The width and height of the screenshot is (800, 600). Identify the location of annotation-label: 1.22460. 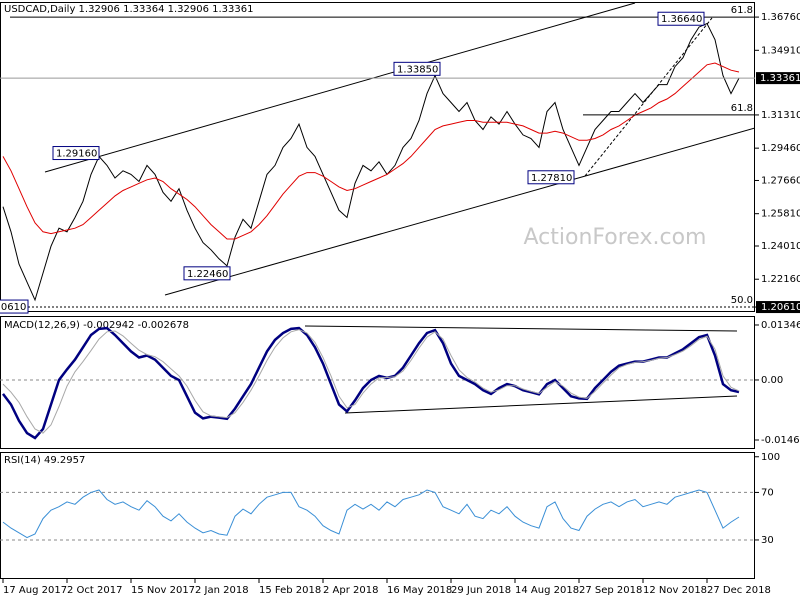
(207, 274).